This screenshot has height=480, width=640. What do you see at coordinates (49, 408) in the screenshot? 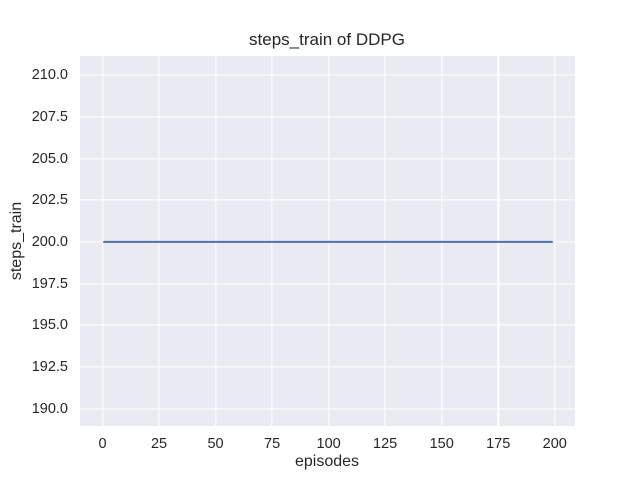
I see `y-tick-label: 190.0` at bounding box center [49, 408].